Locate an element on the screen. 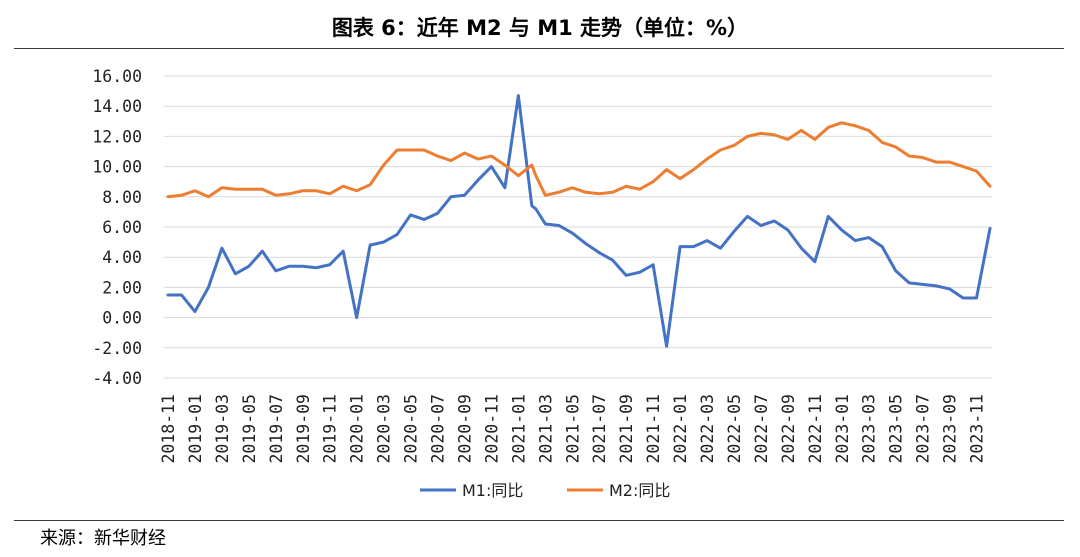 The height and width of the screenshot is (557, 1080). x-tick-label: 2023-03 is located at coordinates (869, 429).